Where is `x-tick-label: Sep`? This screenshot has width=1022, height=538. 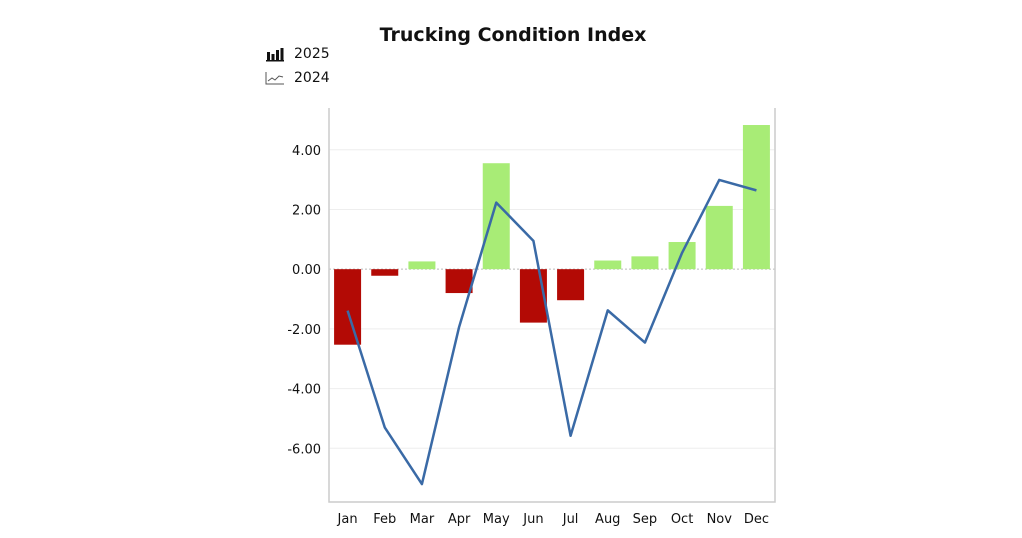 x-tick-label: Sep is located at coordinates (645, 519).